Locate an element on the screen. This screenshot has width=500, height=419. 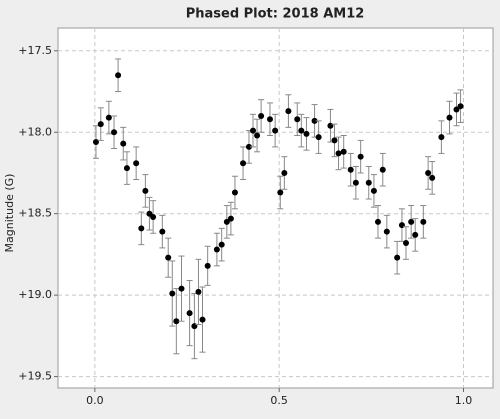
y-axis-label: Magnitude (G) is located at coordinates (9, 213).